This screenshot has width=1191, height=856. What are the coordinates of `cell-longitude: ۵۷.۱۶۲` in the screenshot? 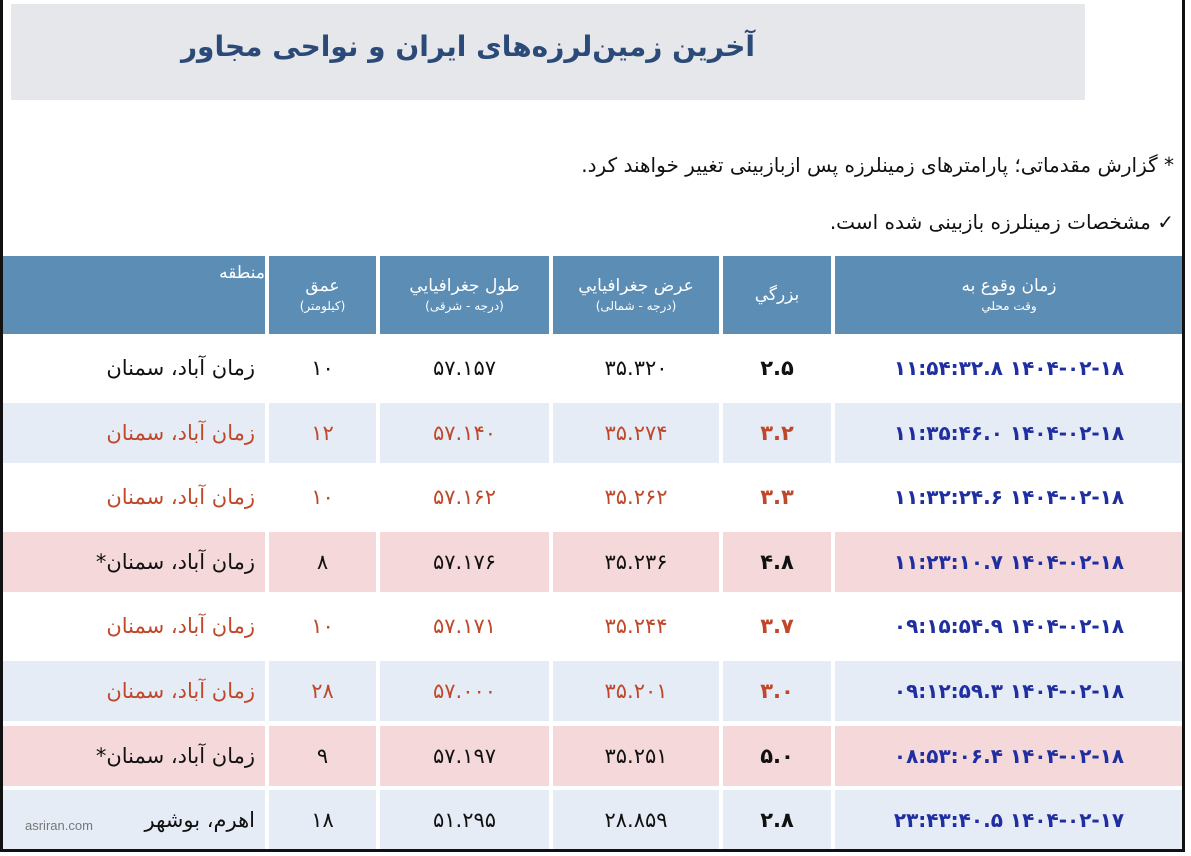 It's located at (464, 497).